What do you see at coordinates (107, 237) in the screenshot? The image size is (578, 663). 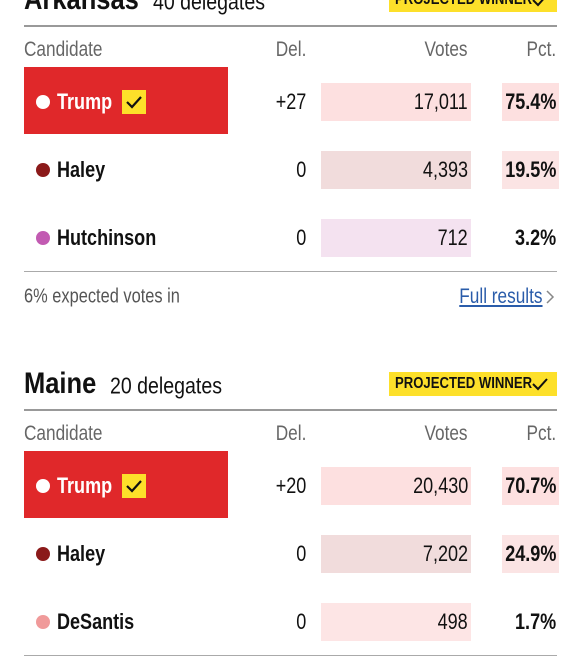 I see `candidate-name: Hutchinson` at bounding box center [107, 237].